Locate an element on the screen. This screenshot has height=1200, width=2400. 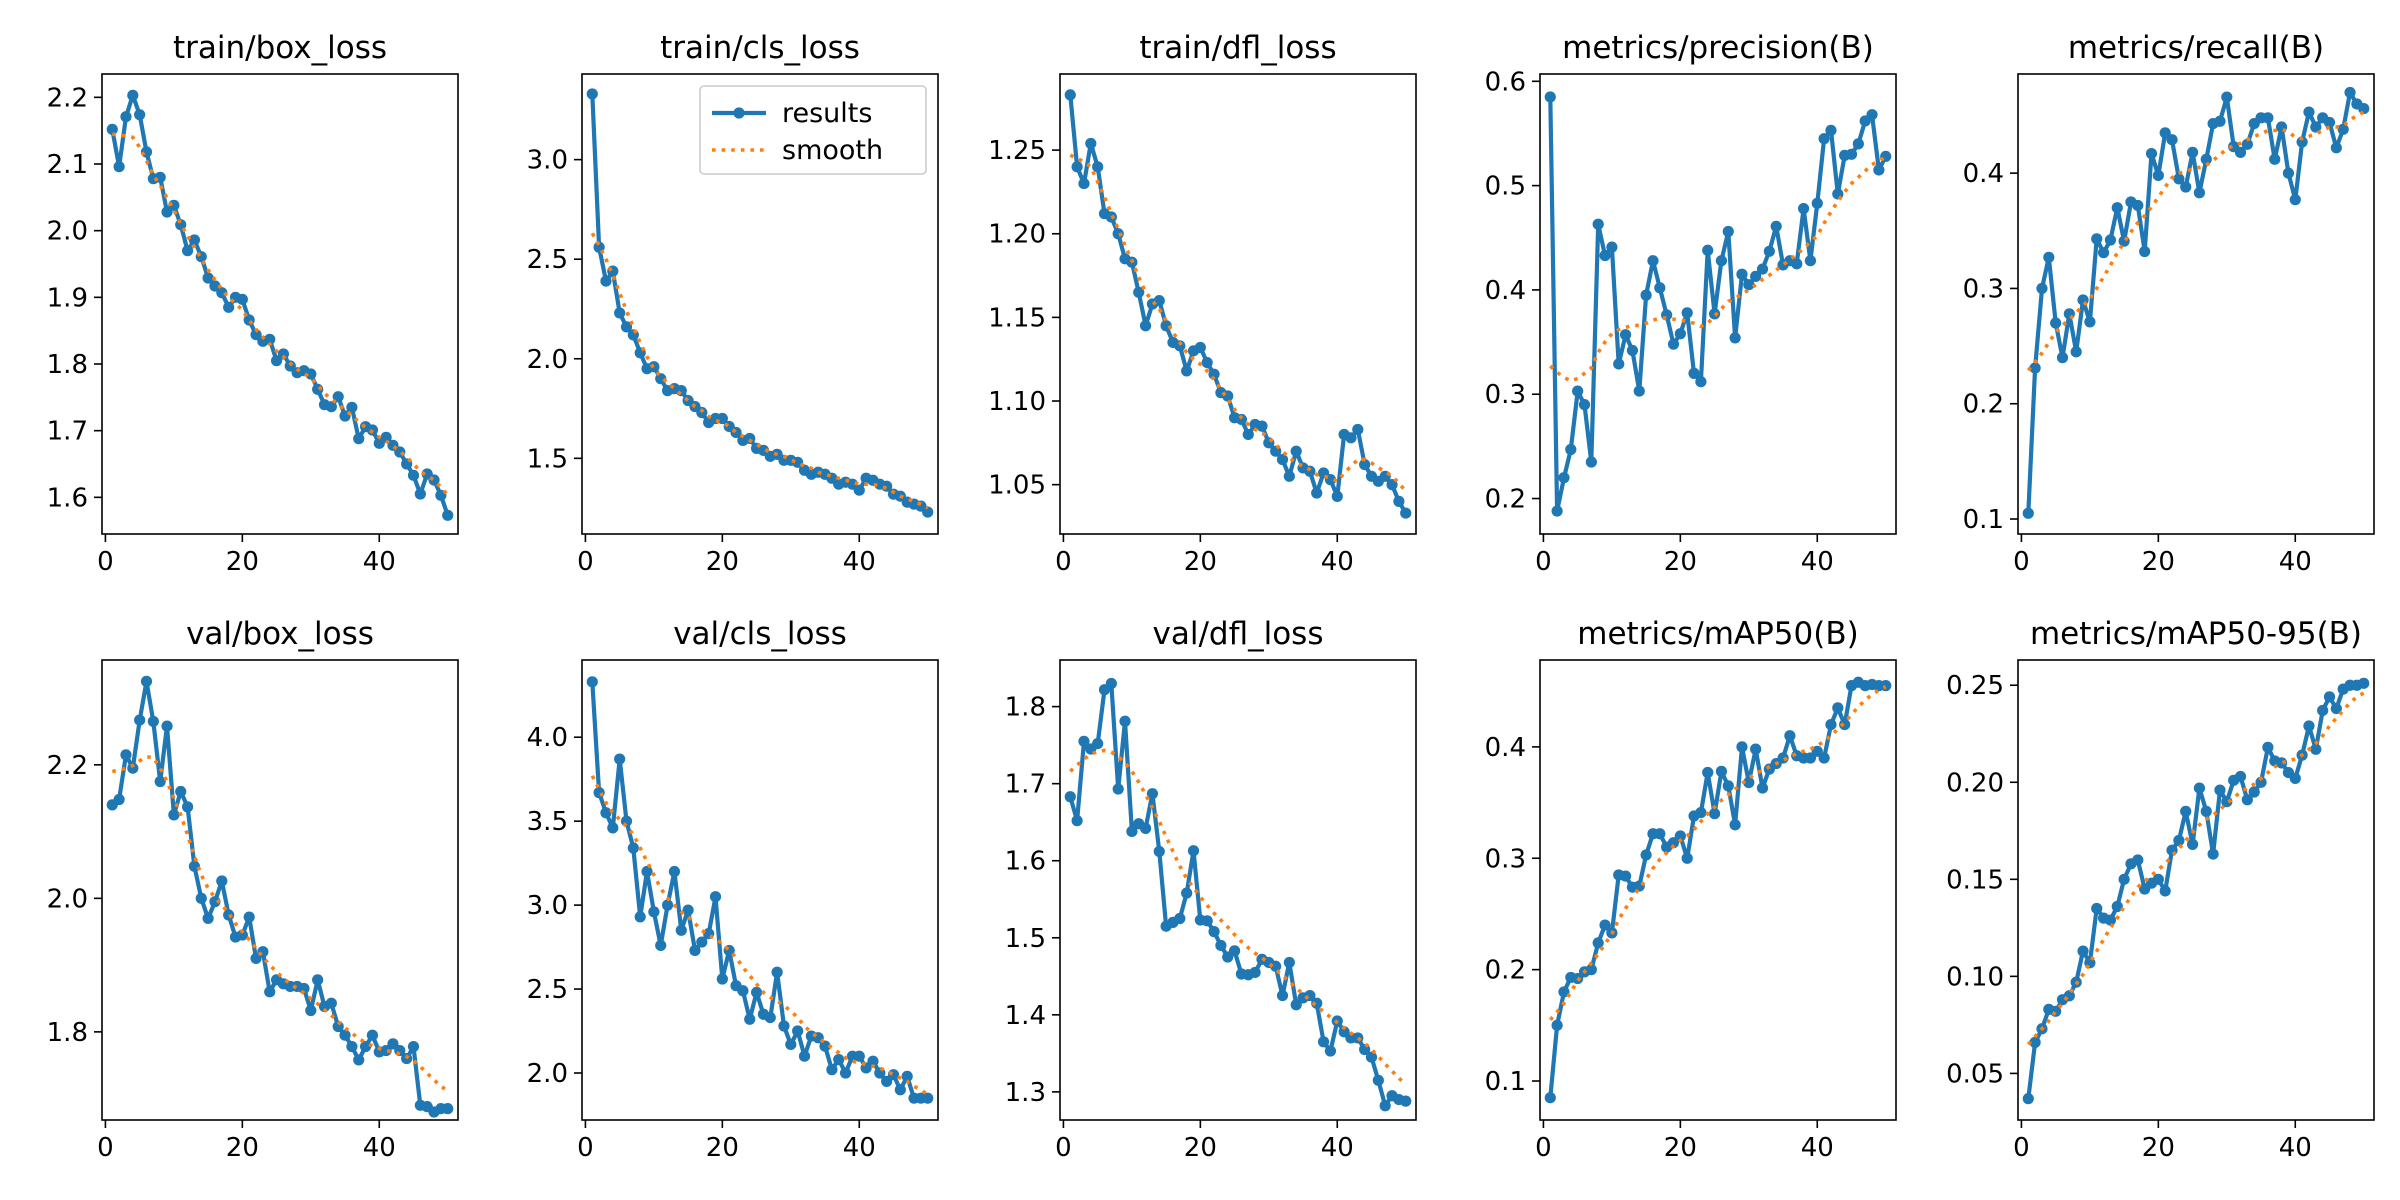
subplot-title: metrics/mAP50(B) is located at coordinates (1717, 634).